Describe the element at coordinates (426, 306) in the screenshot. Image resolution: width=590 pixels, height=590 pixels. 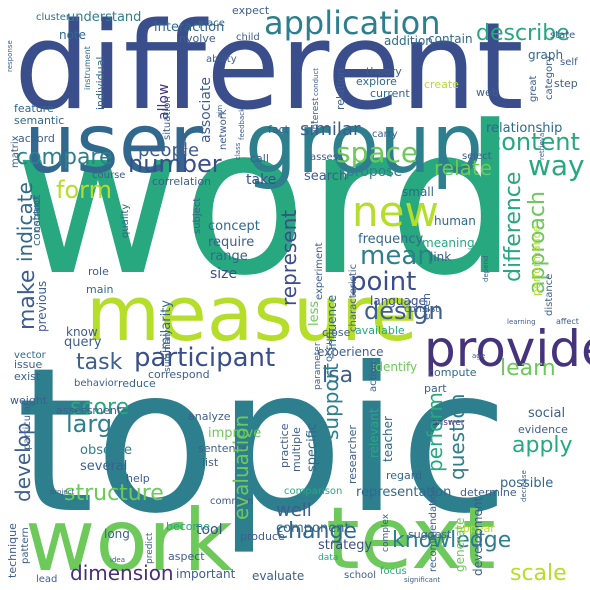
I see `word-even: even` at that location.